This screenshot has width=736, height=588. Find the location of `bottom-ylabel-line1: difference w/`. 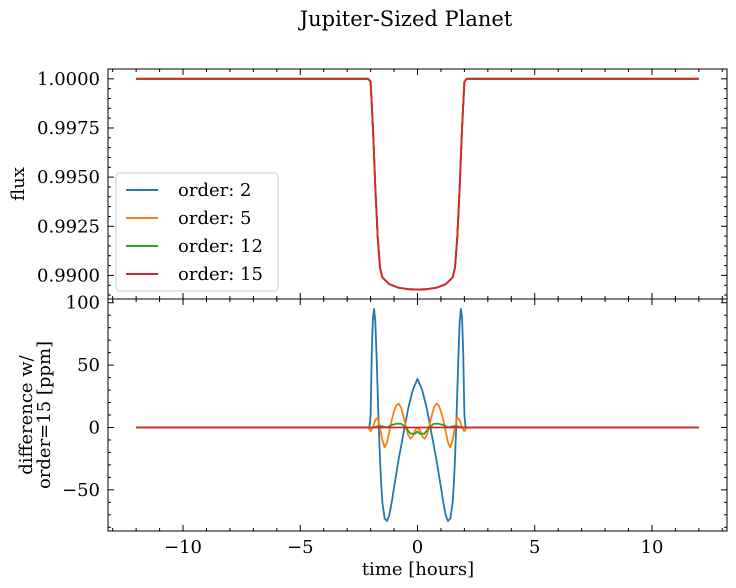

bottom-ylabel-line1: difference w/ is located at coordinates (26, 414).